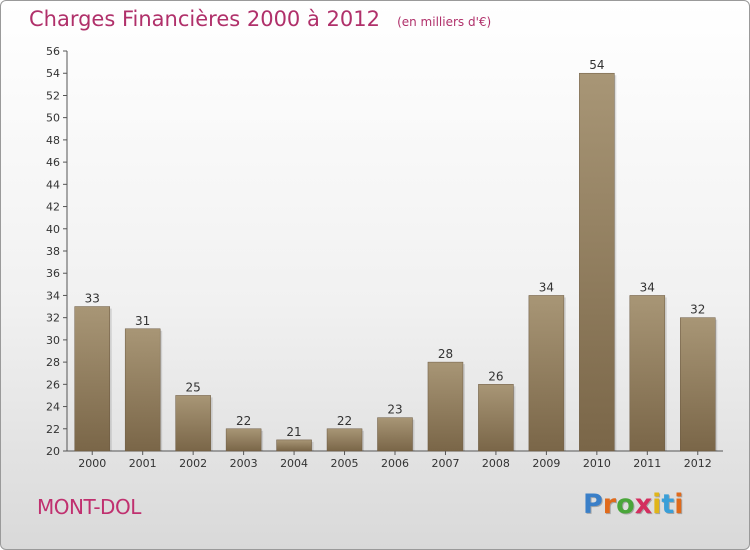 This screenshot has width=750, height=550. Describe the element at coordinates (53, 251) in the screenshot. I see `y-tick-label: 38` at that location.